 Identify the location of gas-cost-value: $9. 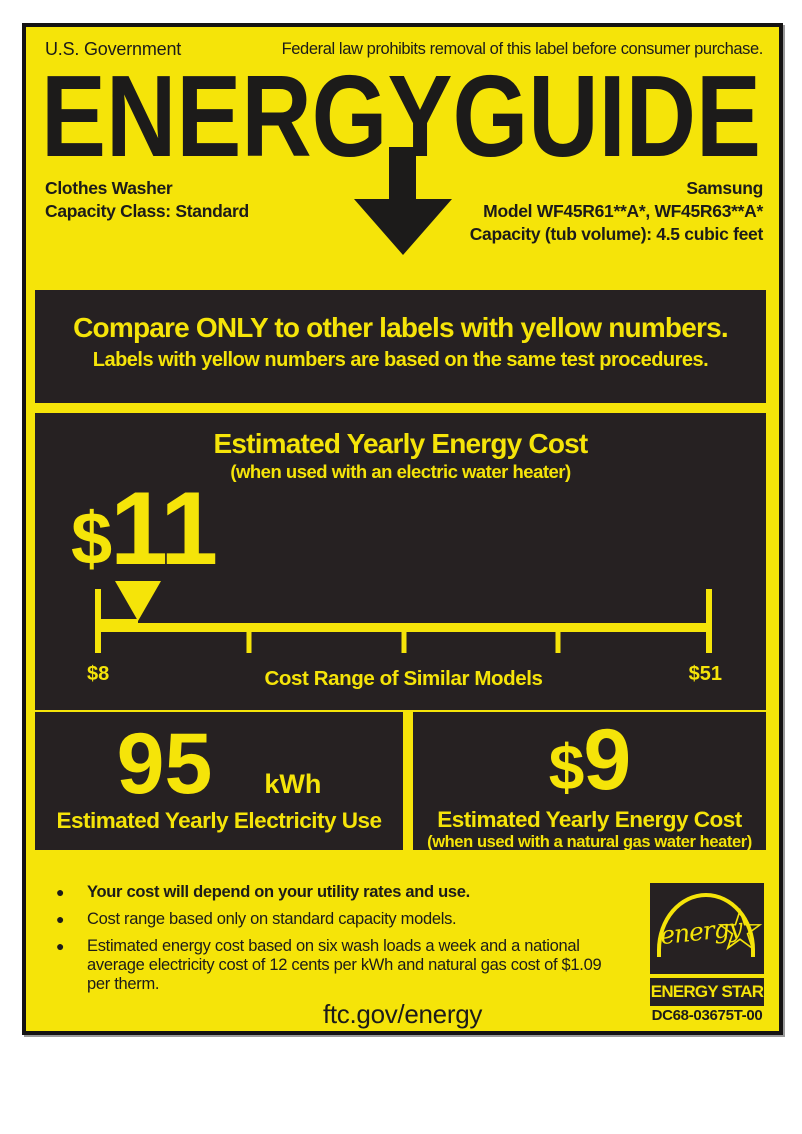
(589, 762).